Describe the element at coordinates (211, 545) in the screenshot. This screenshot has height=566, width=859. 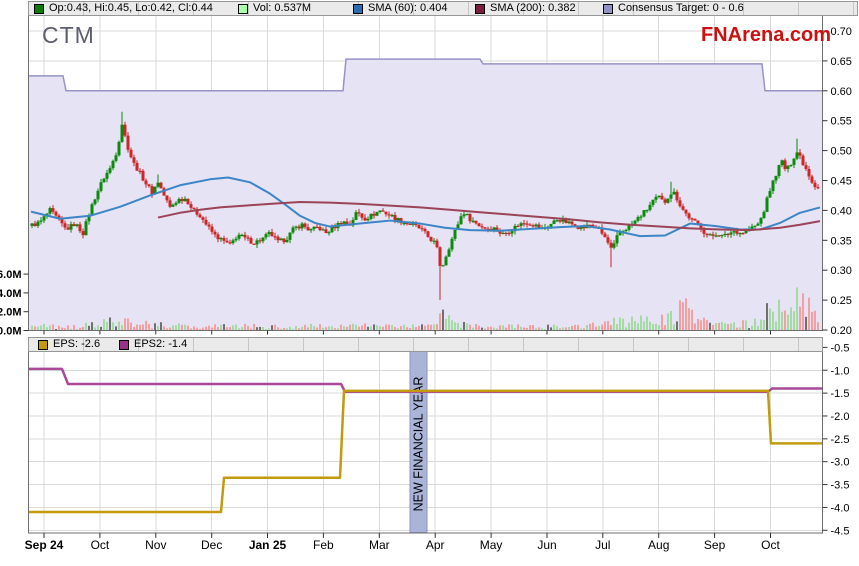
I see `month-label: Dec` at that location.